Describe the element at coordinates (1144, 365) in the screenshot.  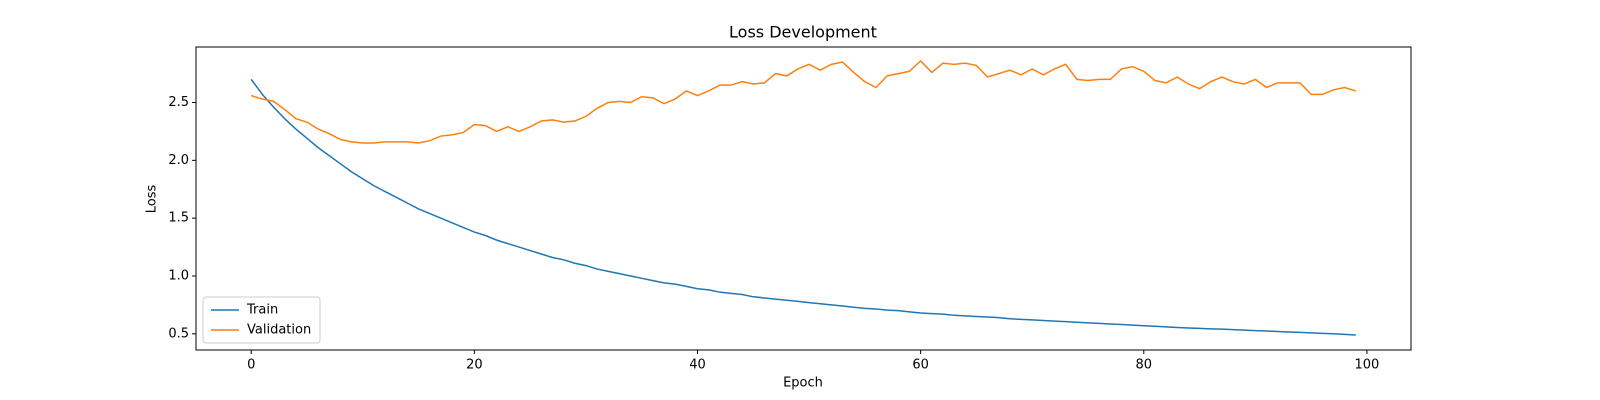
I see `x-tick-label: 80` at that location.